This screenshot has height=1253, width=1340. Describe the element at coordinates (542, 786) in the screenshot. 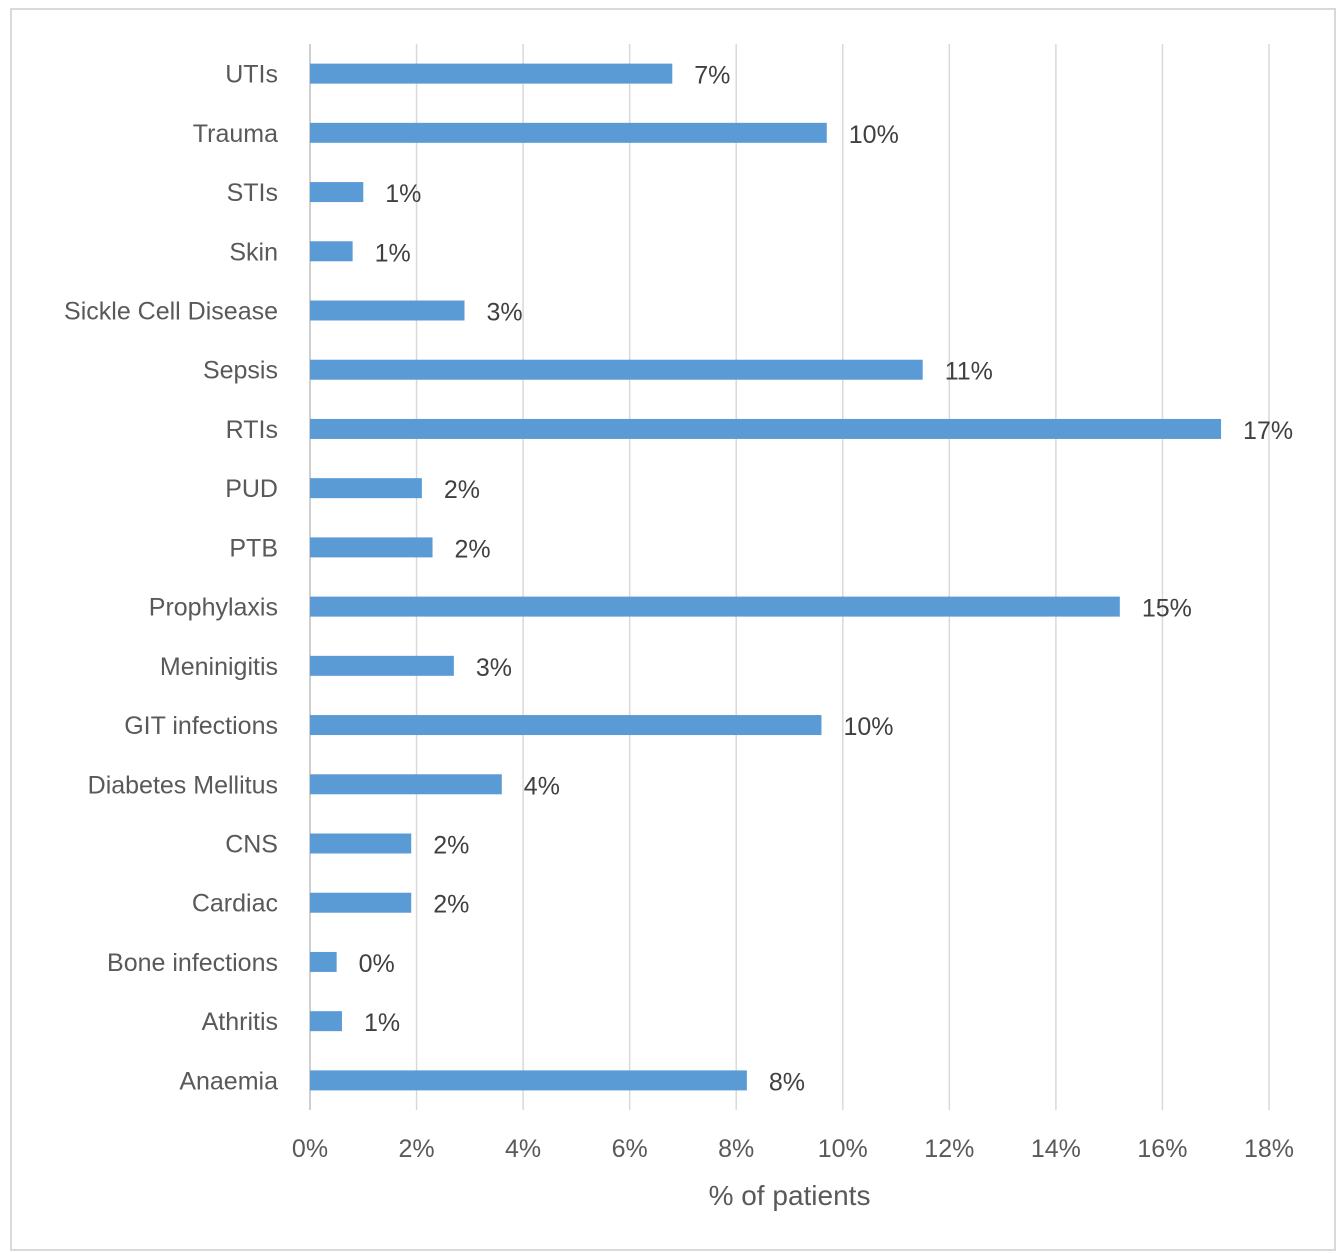

I see `data-label: 4%` at that location.